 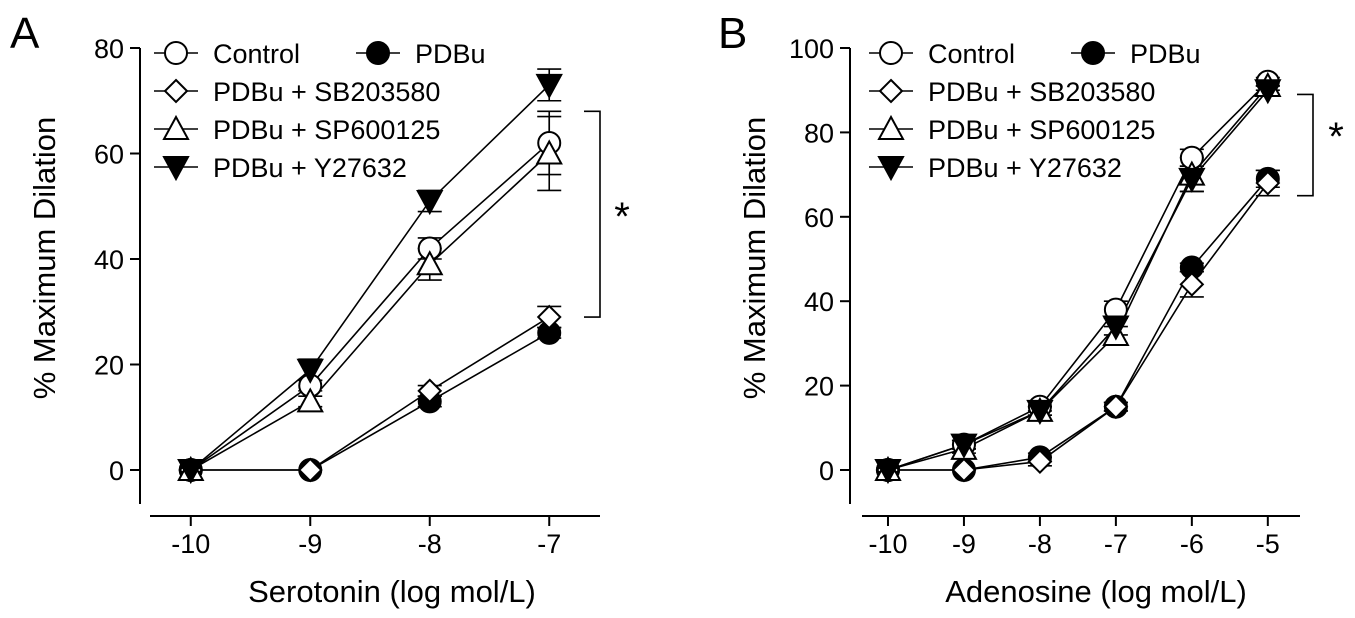 What do you see at coordinates (732, 33) in the screenshot?
I see `panel-letter: B` at bounding box center [732, 33].